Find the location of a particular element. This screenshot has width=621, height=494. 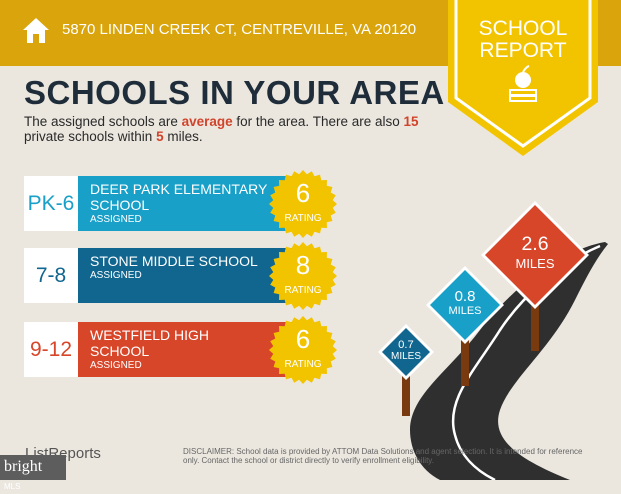

grade-range: PK-6 is located at coordinates (51, 203).